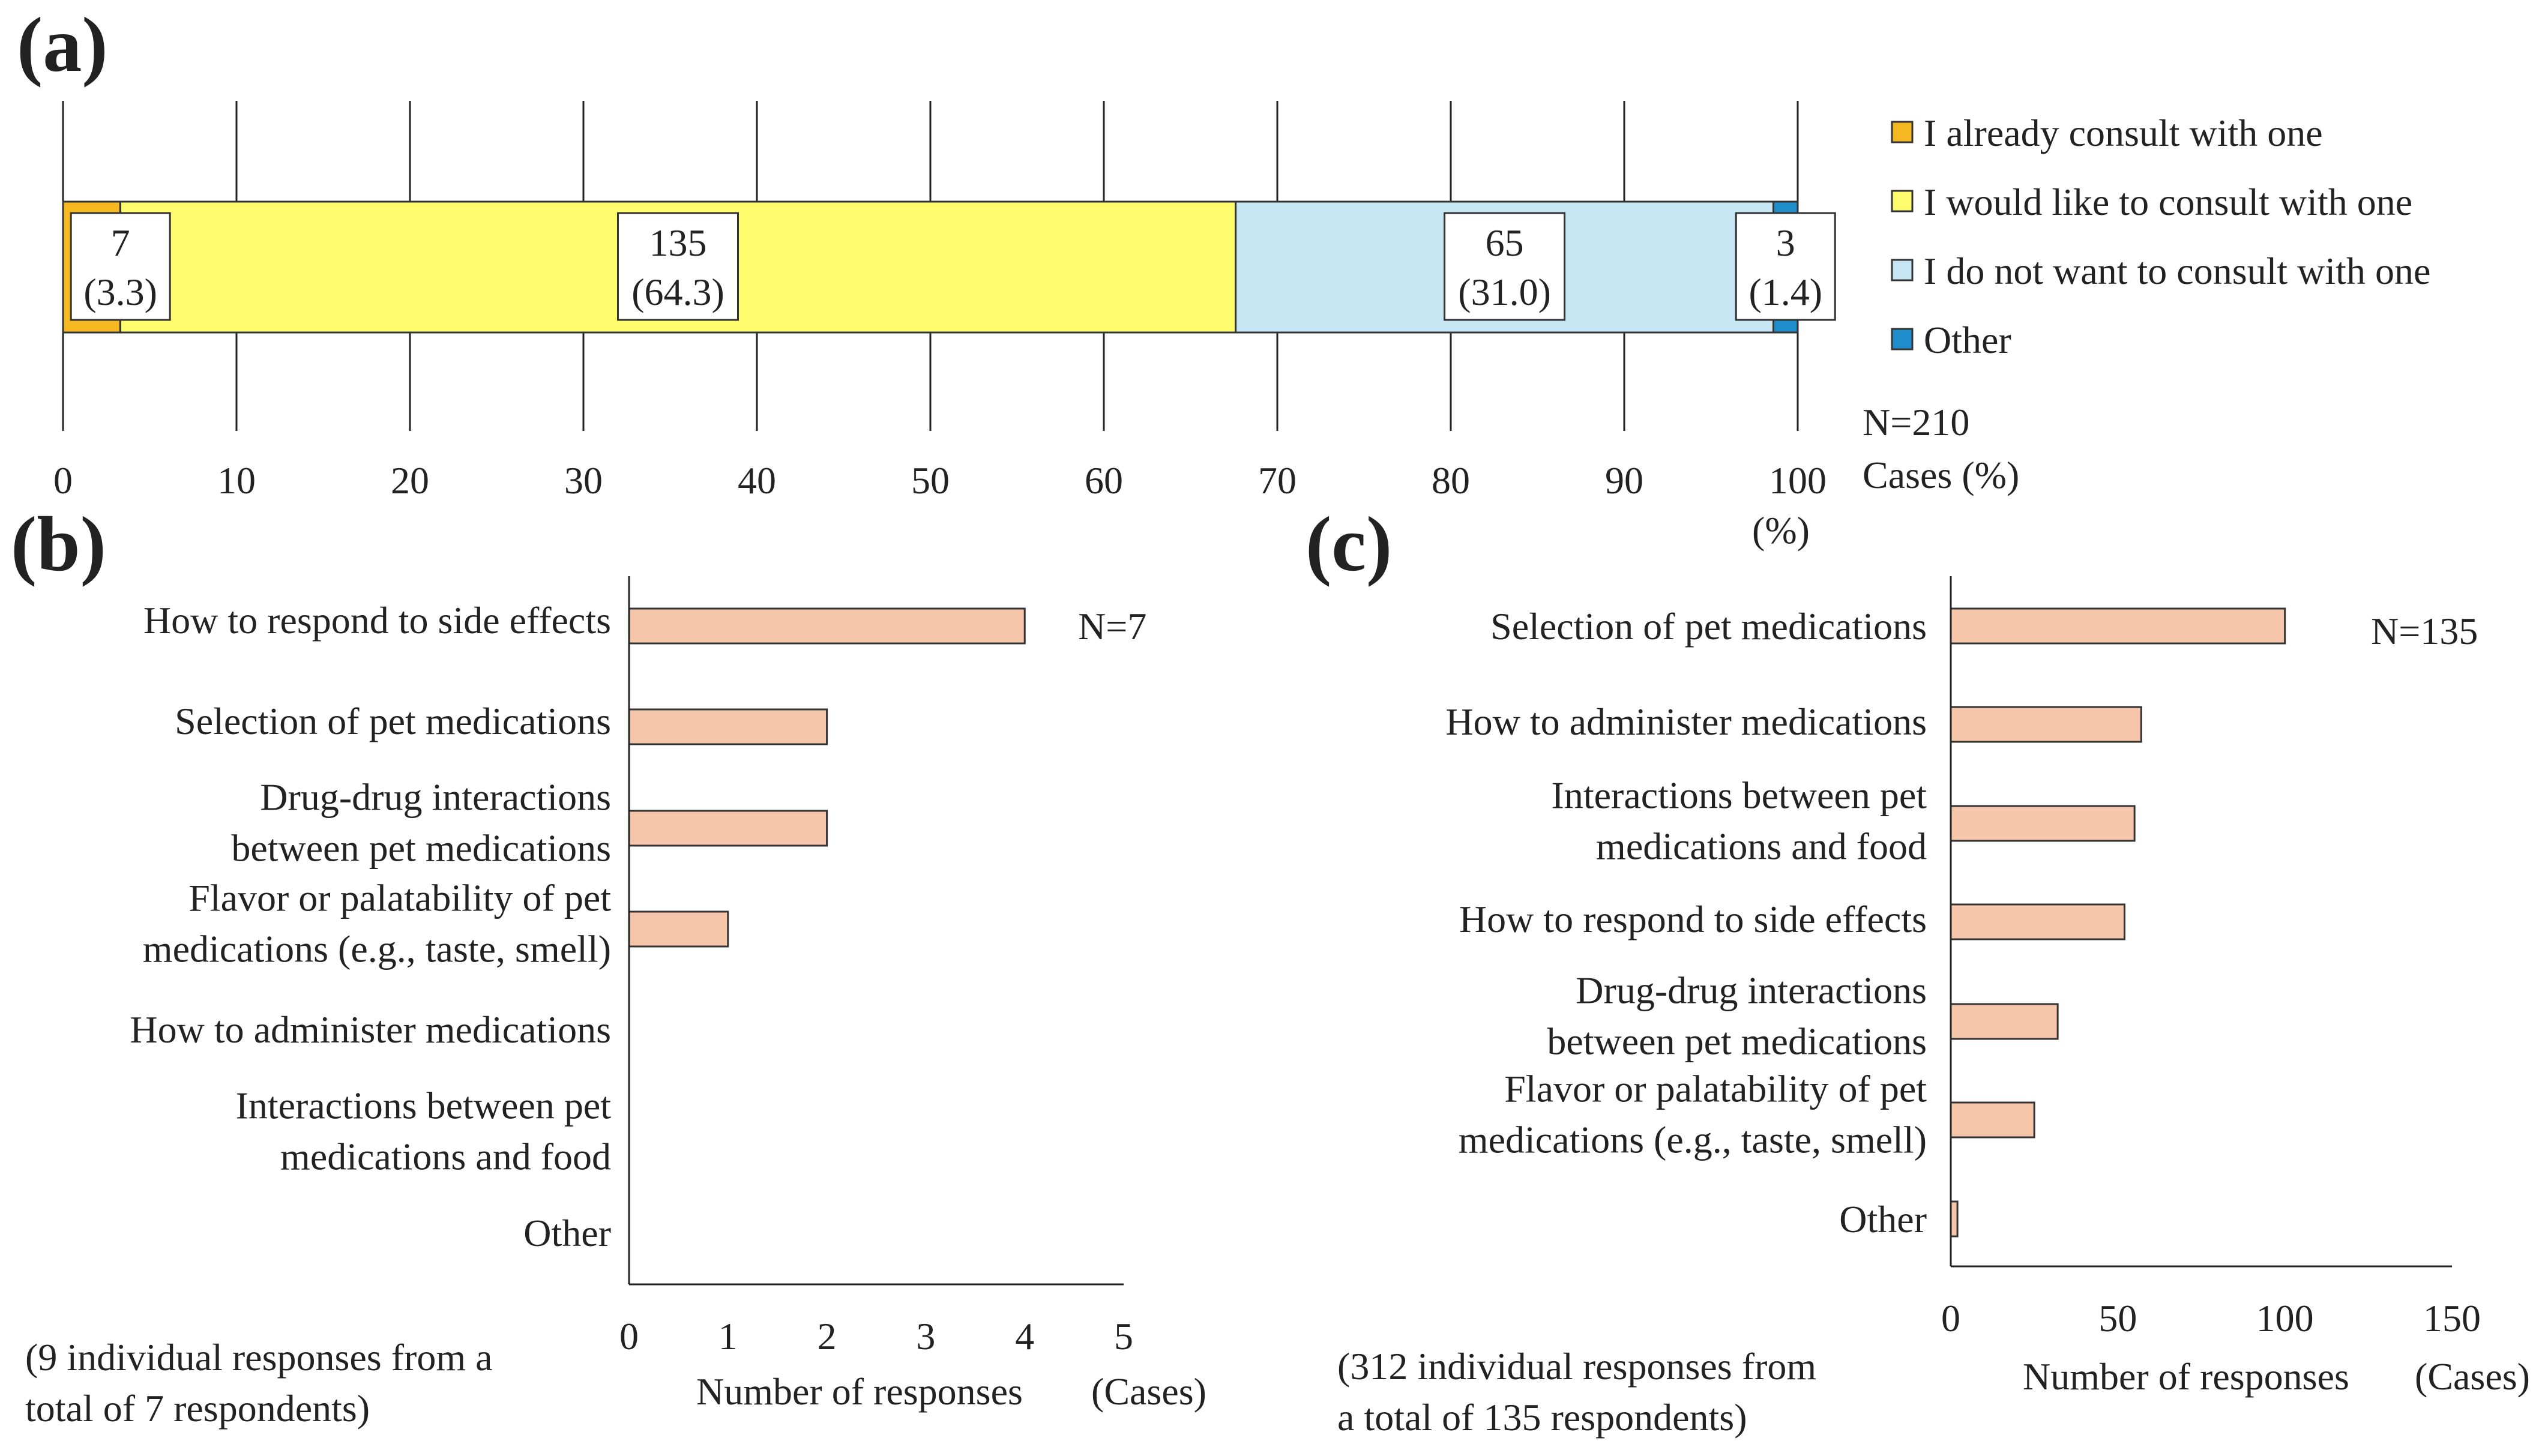 The width and height of the screenshot is (2548, 1456). Describe the element at coordinates (58, 544) in the screenshot. I see `panel-b-label: (b)` at that location.